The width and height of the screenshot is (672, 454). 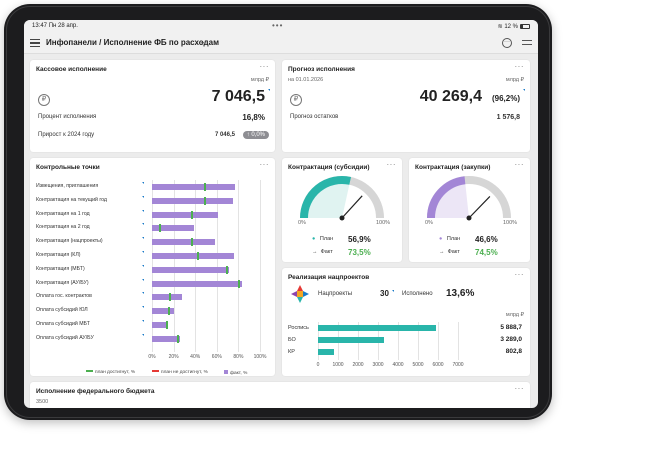 What do you see at coordinates (255, 135) in the screenshot?
I see `growth-badge: ↑ 0,0%` at bounding box center [255, 135].